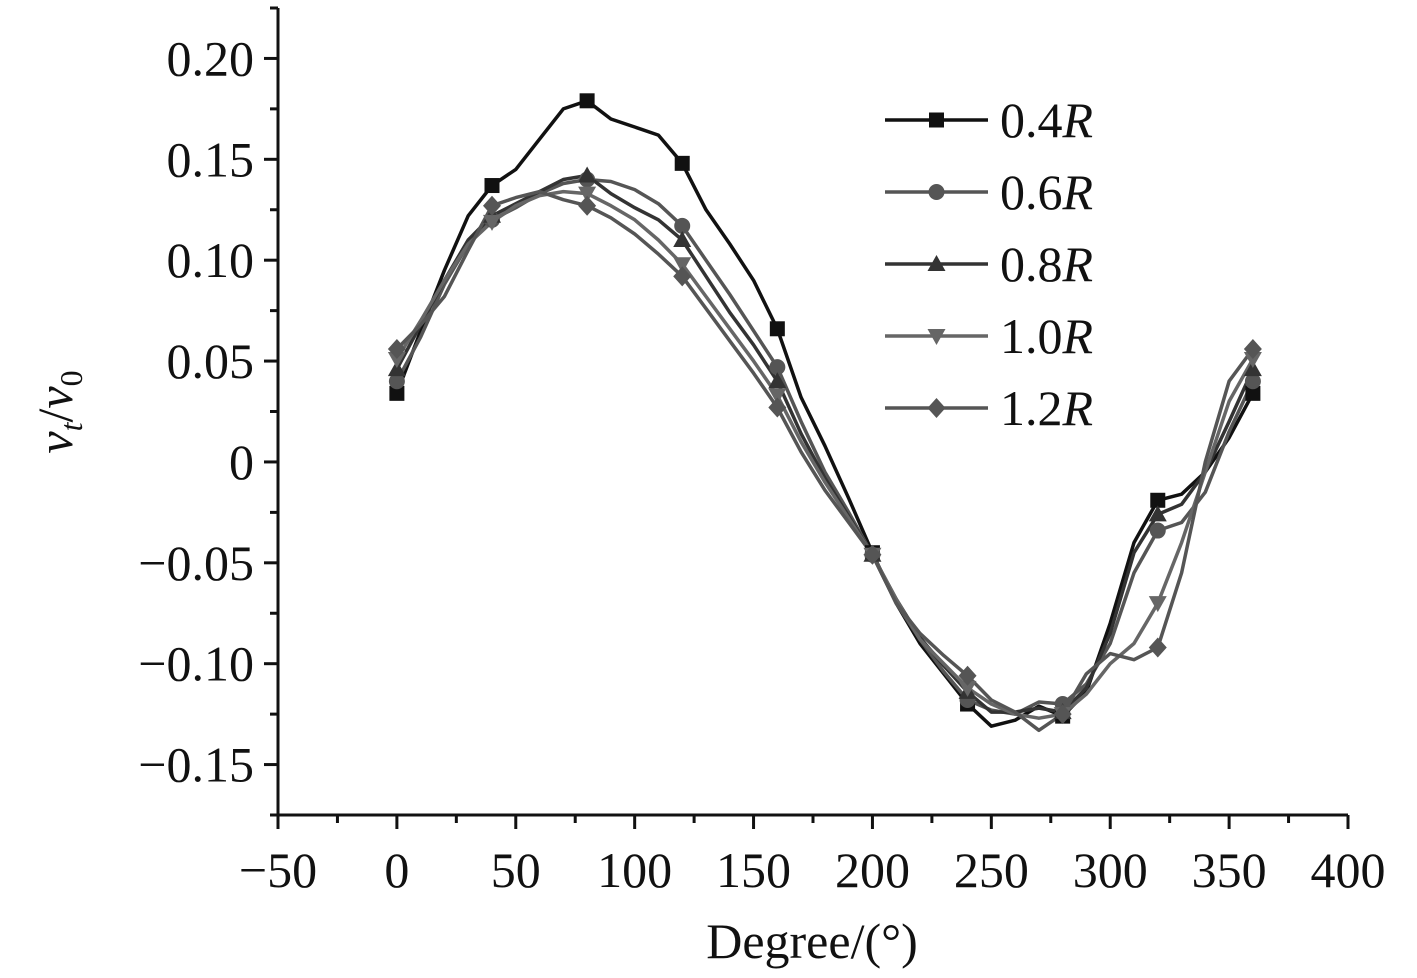 This screenshot has width=1417, height=978. I want to click on y-tick-label: −0.15, so click(196, 765).